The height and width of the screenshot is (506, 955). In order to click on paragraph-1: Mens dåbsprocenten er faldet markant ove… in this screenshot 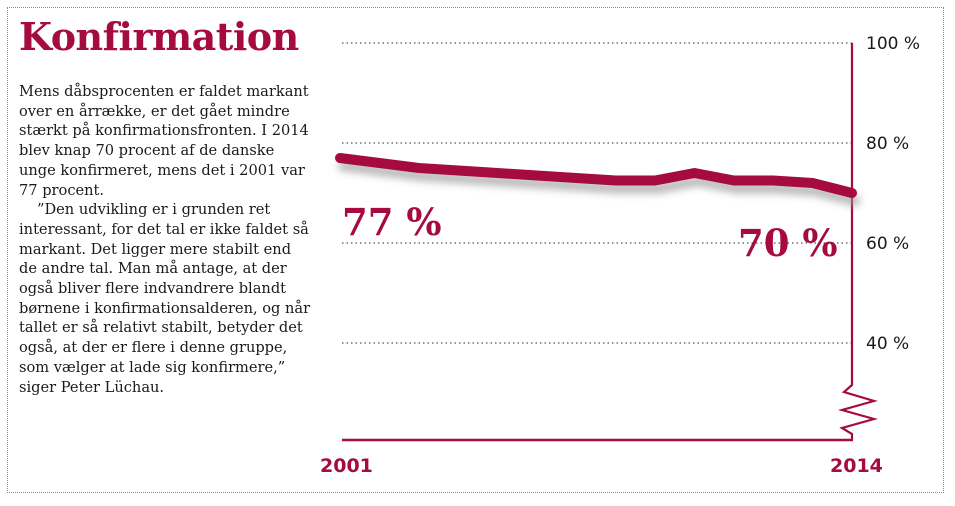, I will do `click(164, 141)`.